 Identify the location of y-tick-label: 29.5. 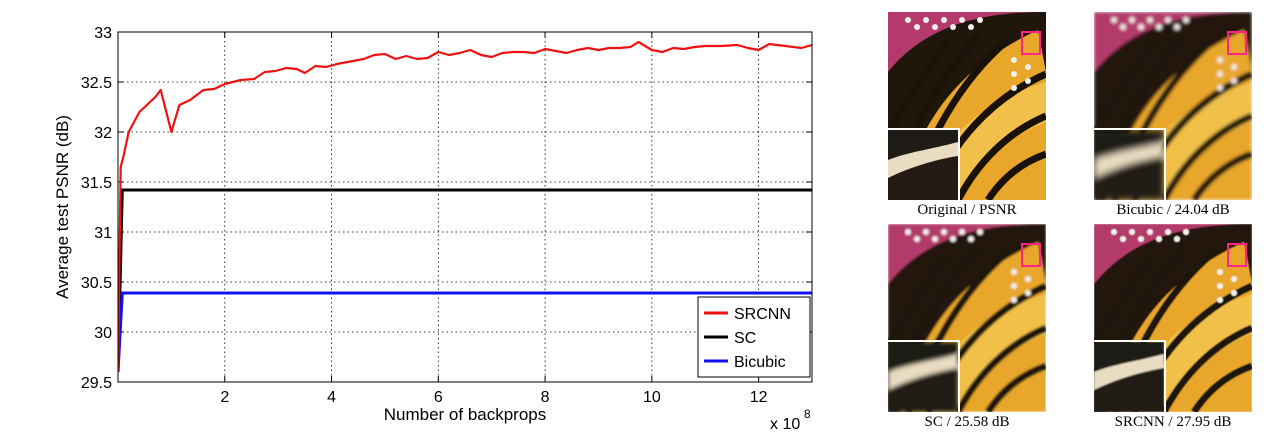
(96, 383).